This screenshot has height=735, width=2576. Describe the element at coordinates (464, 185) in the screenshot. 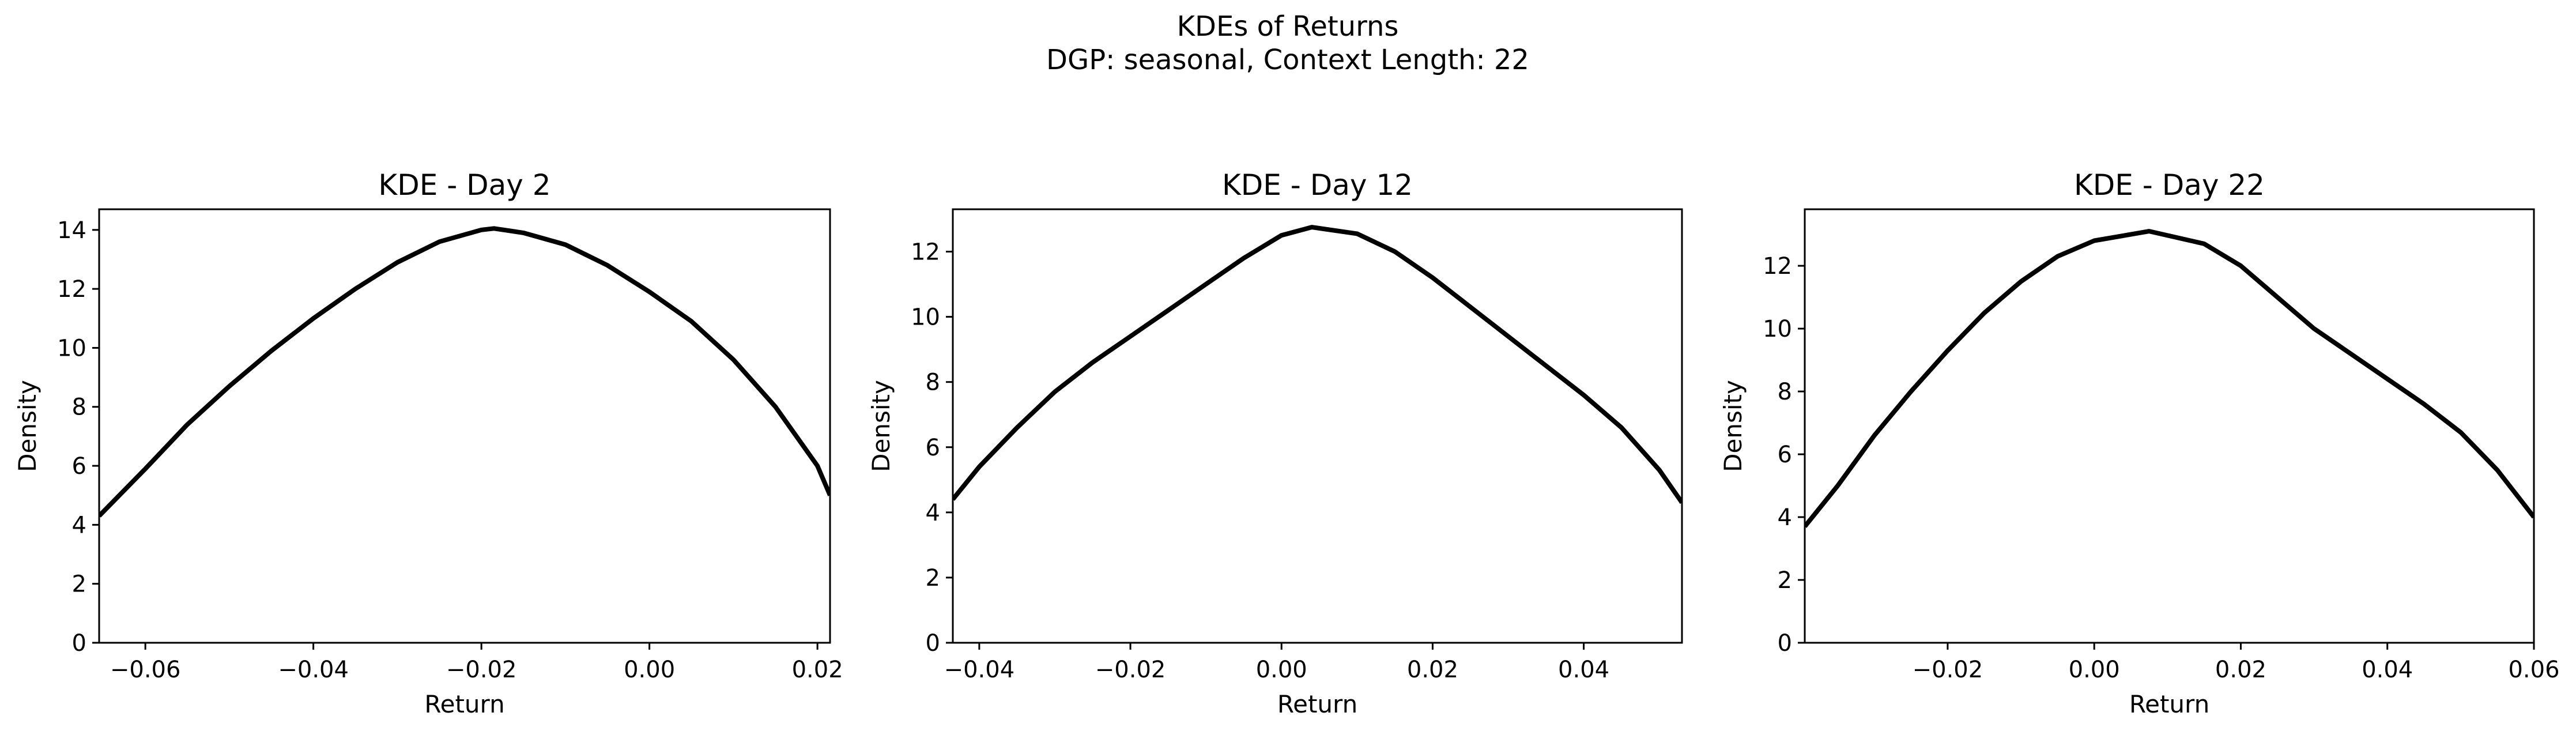

I see `subplot-title: KDE - Day 2` at that location.